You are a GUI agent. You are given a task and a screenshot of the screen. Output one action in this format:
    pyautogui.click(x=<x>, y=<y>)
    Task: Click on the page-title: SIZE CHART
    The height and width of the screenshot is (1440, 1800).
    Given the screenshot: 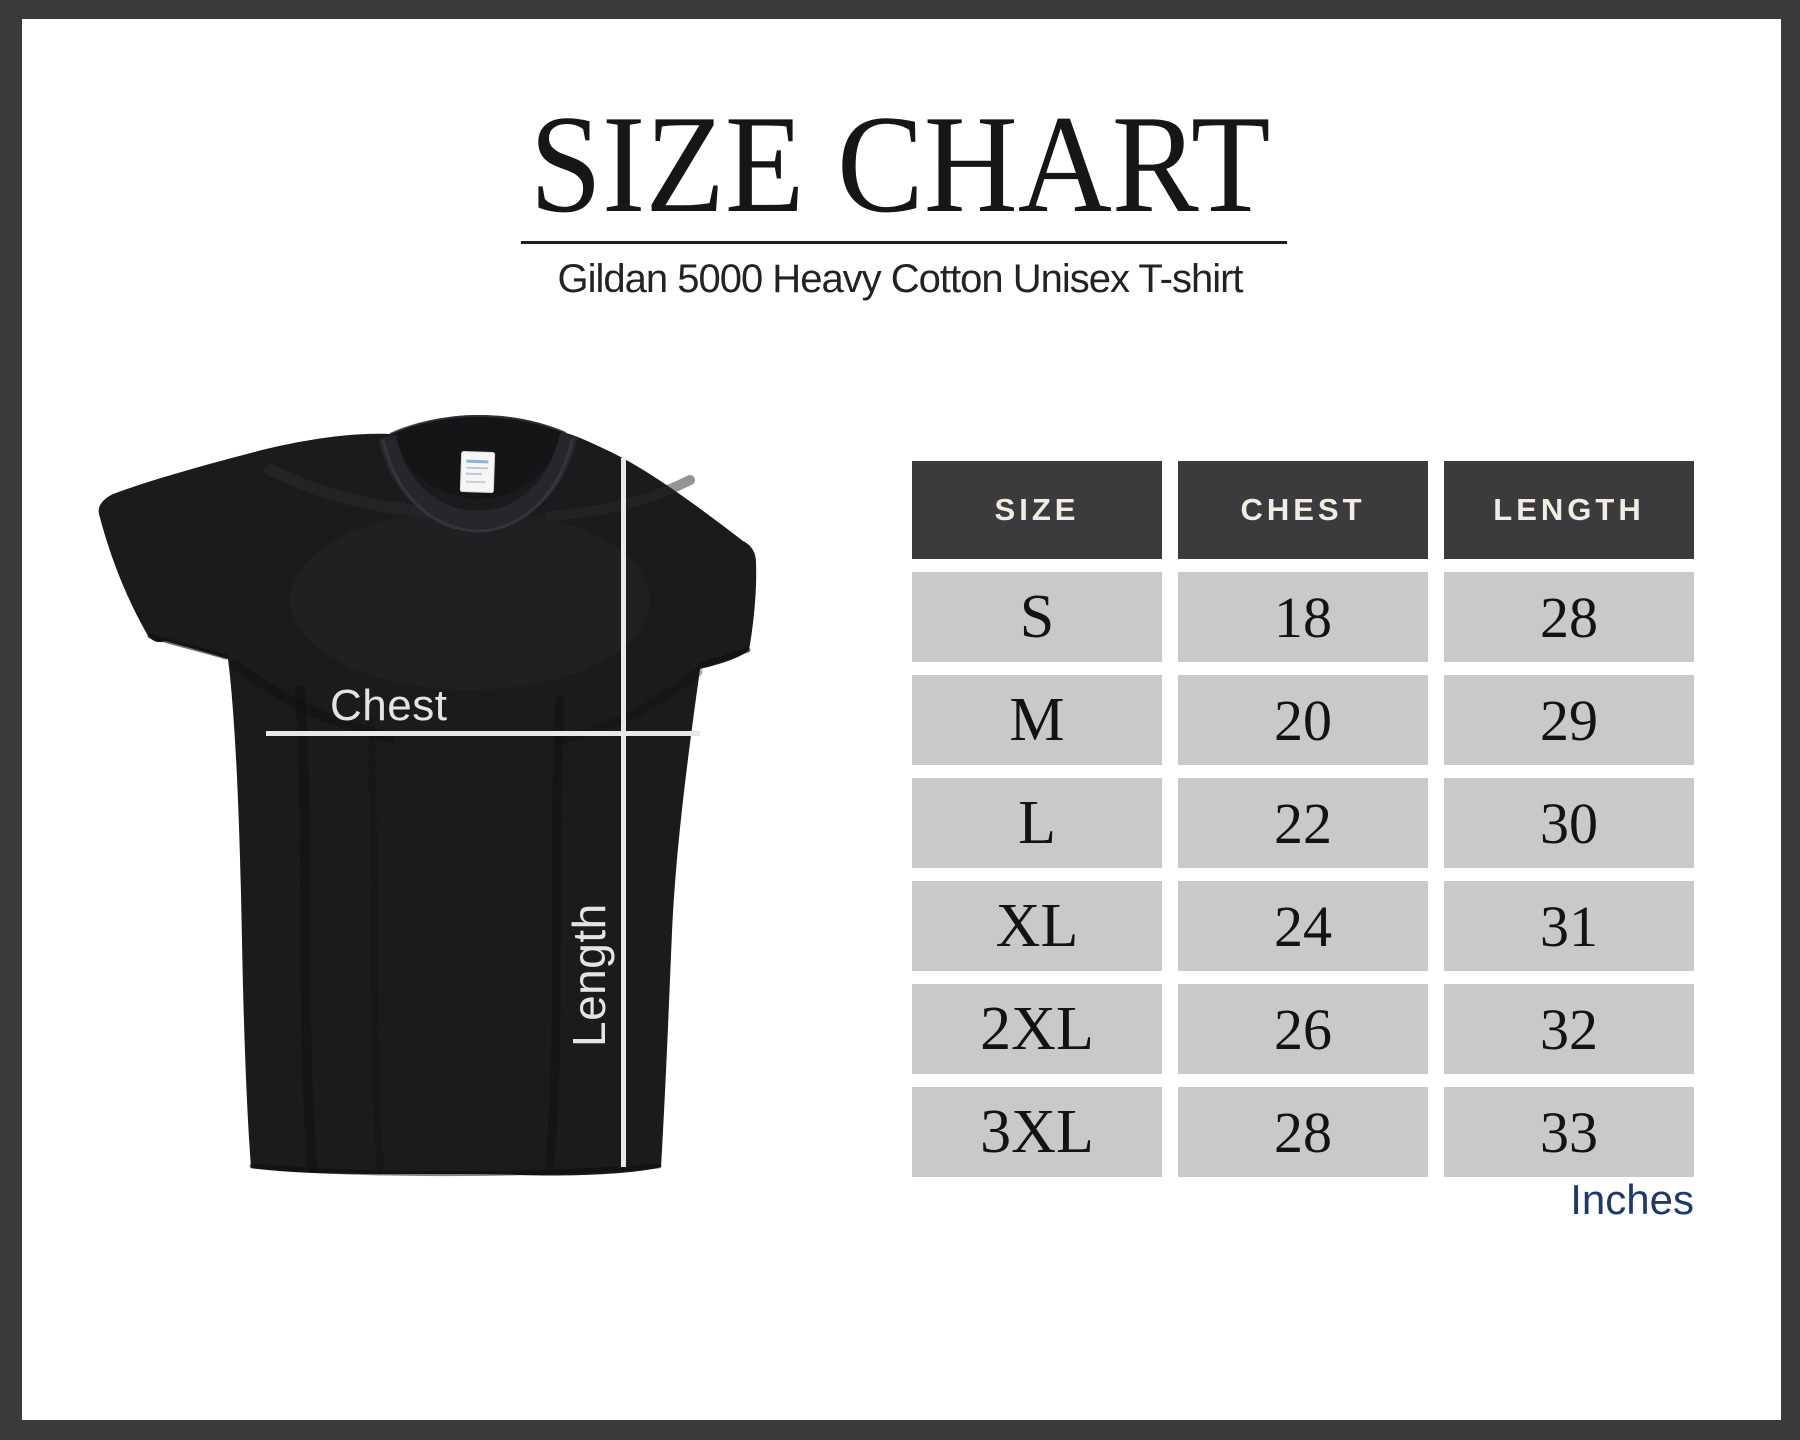 What is the action you would take?
    pyautogui.click(x=900, y=164)
    